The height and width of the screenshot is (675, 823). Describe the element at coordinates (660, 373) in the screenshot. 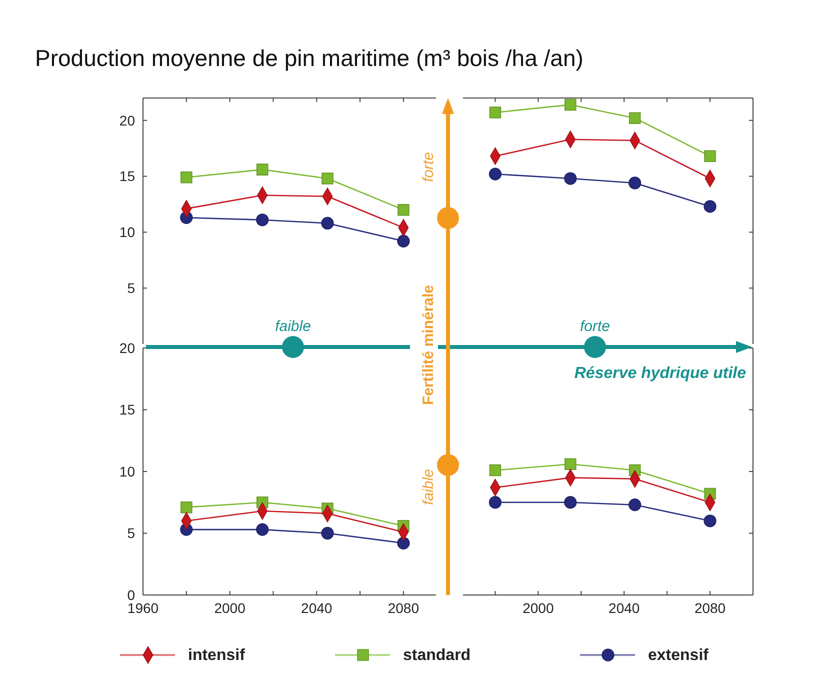

I see `annotation: Réserve hydrique utile` at that location.